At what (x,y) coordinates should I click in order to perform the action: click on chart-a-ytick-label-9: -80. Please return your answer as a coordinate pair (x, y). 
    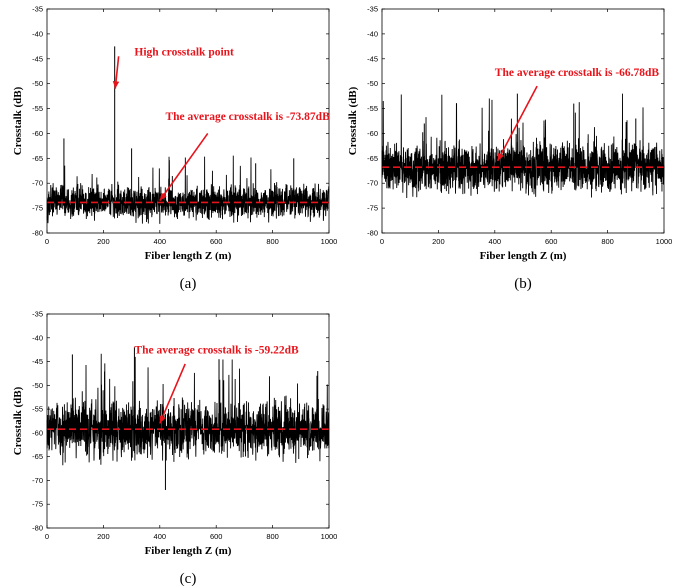
    Looking at the image, I should click on (37, 233).